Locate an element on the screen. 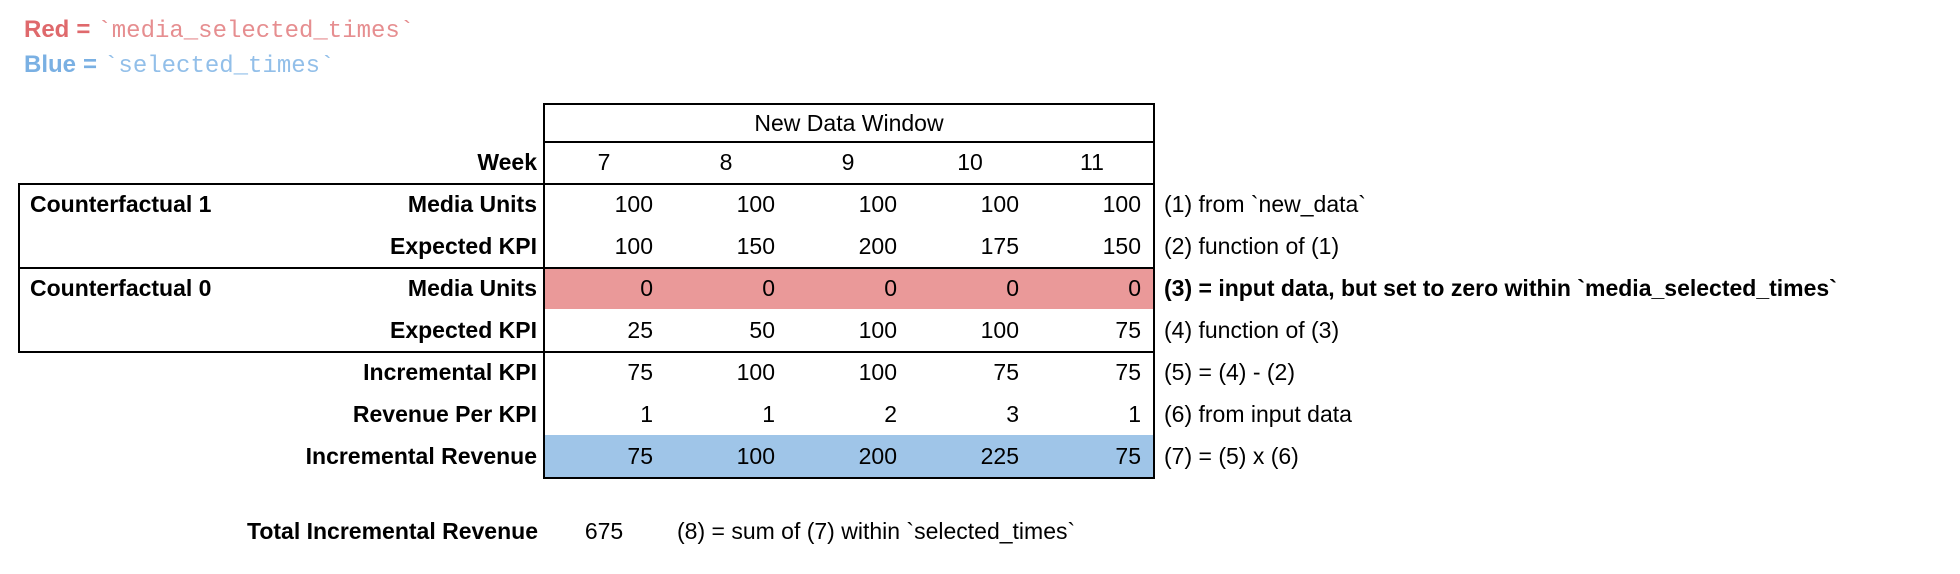 The width and height of the screenshot is (1960, 574). table-bottom-border is located at coordinates (849, 478).